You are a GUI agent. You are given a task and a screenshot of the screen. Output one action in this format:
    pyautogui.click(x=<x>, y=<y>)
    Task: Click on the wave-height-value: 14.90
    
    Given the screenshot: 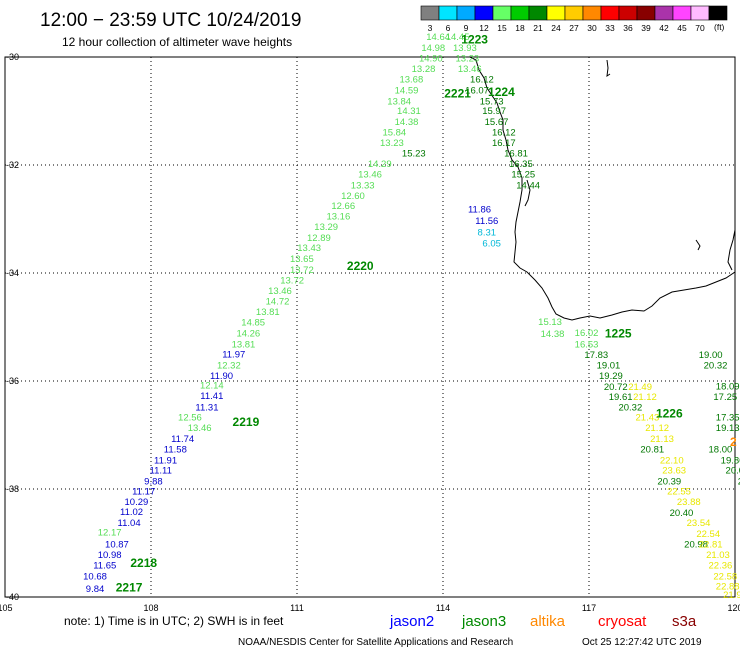 What is the action you would take?
    pyautogui.click(x=431, y=59)
    